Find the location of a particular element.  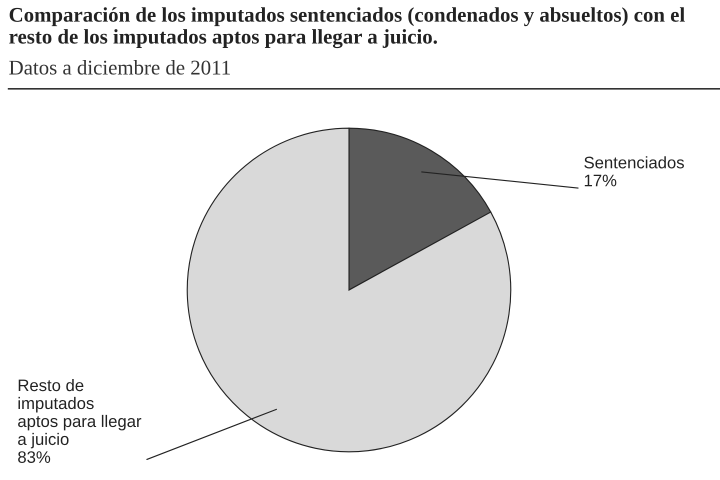

slice-label: Resto de imputados aptos para llegar a juicio is located at coordinates (80, 413).